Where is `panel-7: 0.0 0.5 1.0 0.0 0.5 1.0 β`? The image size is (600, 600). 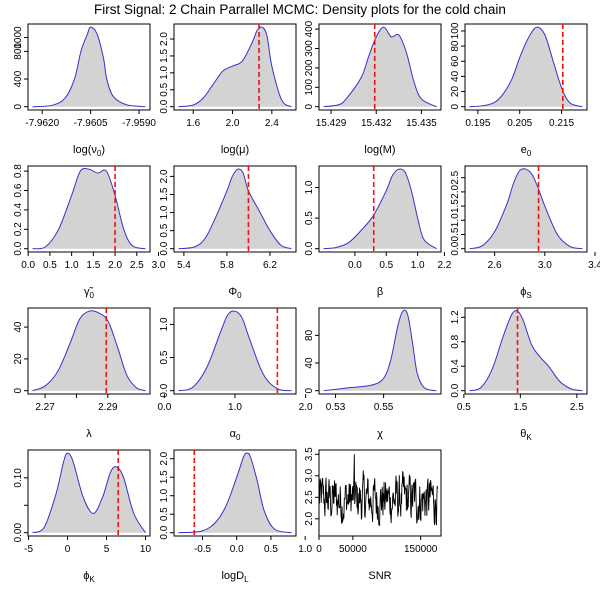
panel-7: 0.0 0.5 1.0 0.0 0.5 1.0 β is located at coordinates (373, 231).